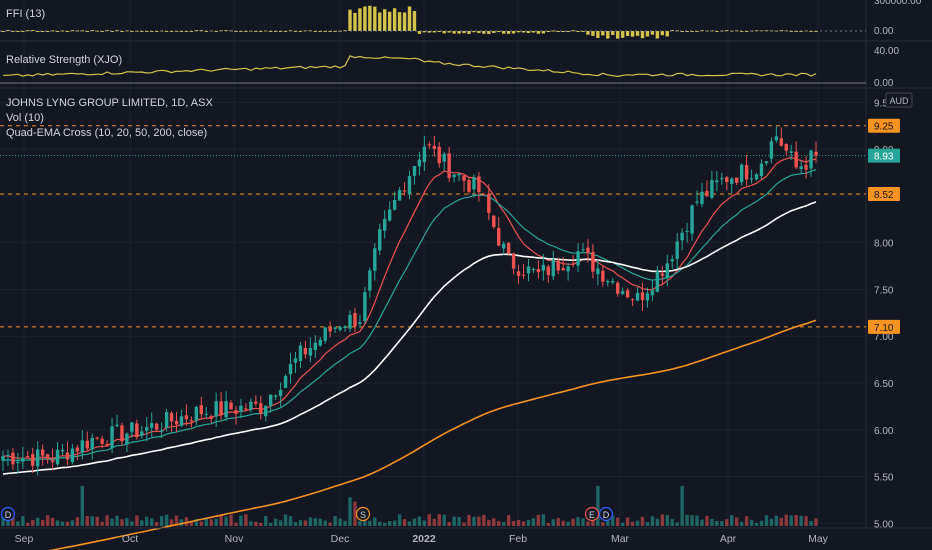 The image size is (932, 550). I want to click on event-marker-label: S, so click(363, 515).